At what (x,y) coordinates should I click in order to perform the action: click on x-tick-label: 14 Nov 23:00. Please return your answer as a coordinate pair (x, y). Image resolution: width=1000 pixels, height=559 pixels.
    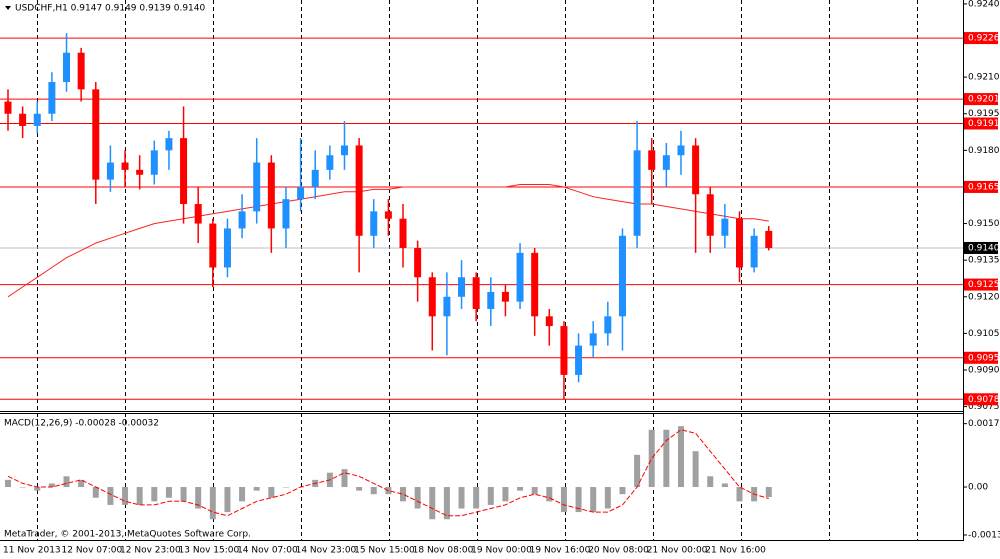
    Looking at the image, I should click on (326, 551).